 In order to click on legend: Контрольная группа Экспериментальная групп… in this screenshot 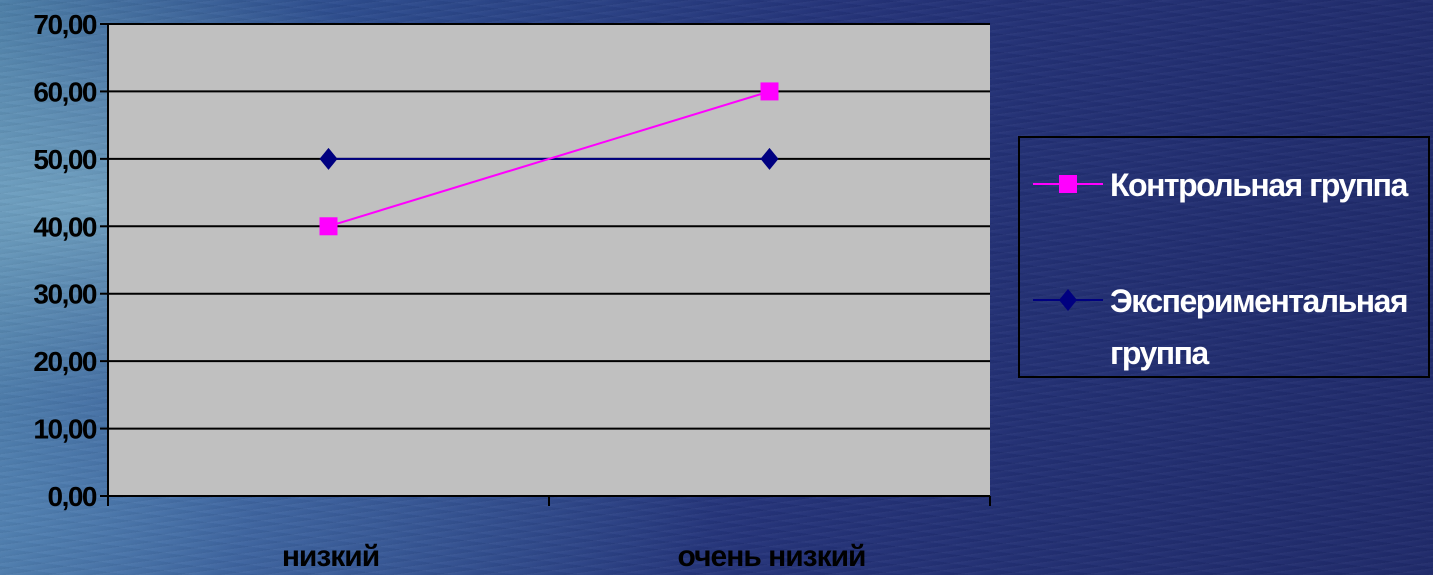, I will do `click(1224, 257)`.